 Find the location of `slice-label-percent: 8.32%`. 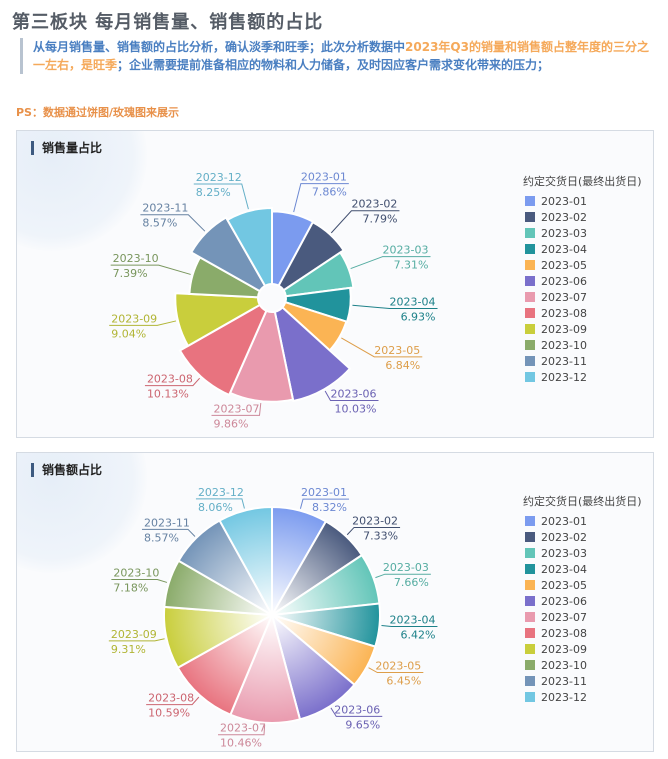

slice-label-percent: 8.32% is located at coordinates (329, 507).